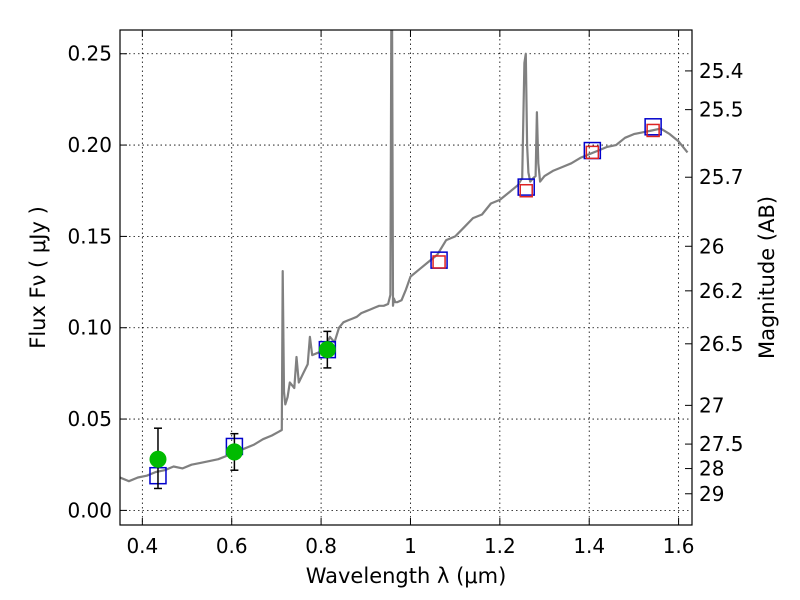 The width and height of the screenshot is (800, 600). What do you see at coordinates (142, 546) in the screenshot?
I see `x-tick-label: 0.4` at bounding box center [142, 546].